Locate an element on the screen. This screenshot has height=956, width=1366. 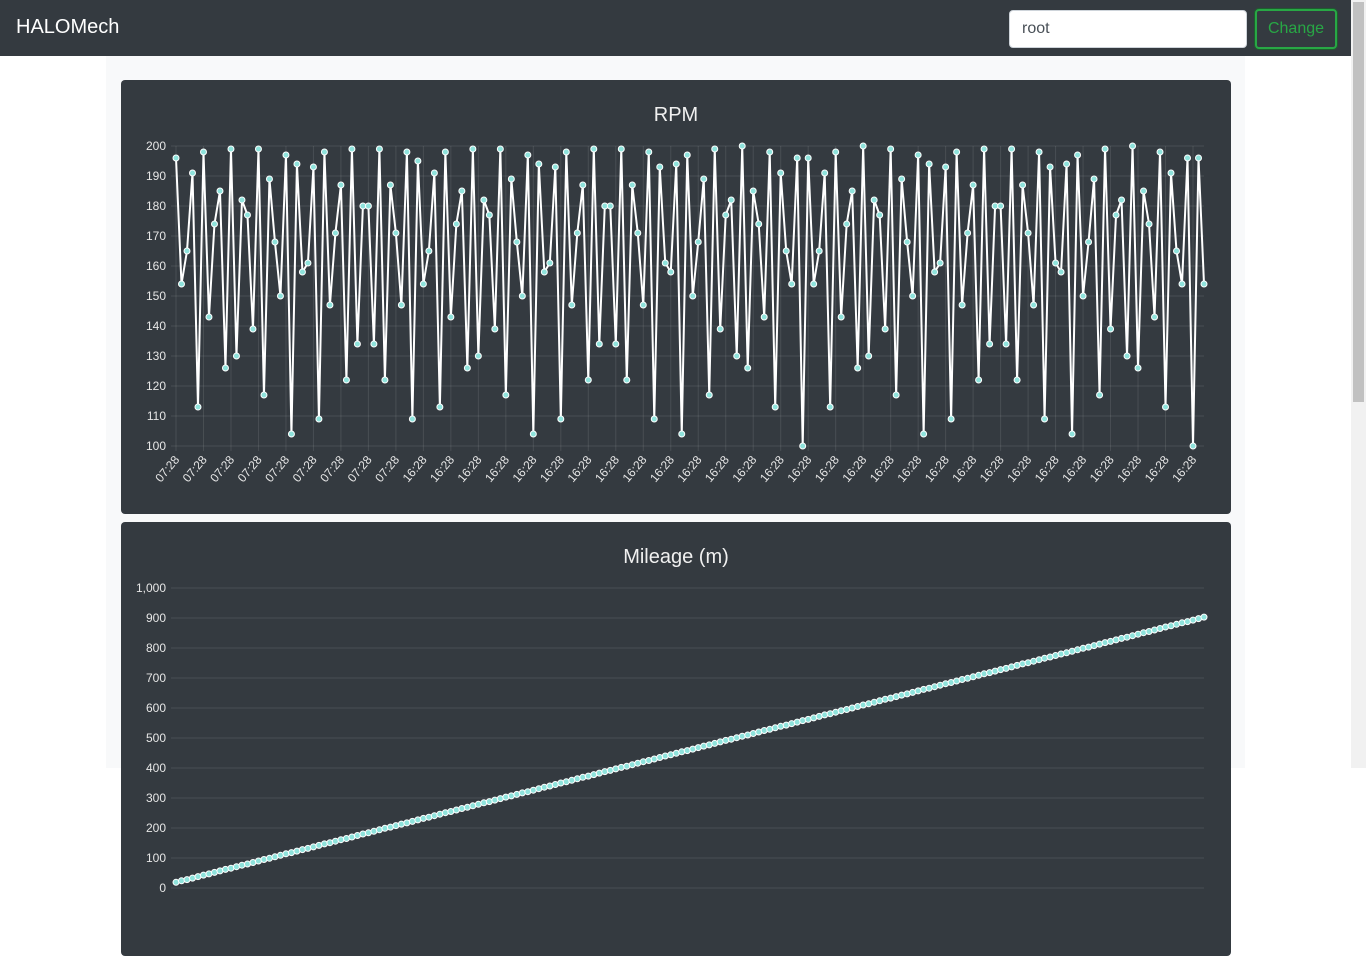
y-tick-label: 140 is located at coordinates (156, 326).